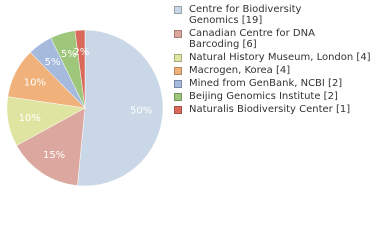 This screenshot has width=380, height=240. I want to click on legend-entry: Natural History Museum, London [4], so click(276, 57).